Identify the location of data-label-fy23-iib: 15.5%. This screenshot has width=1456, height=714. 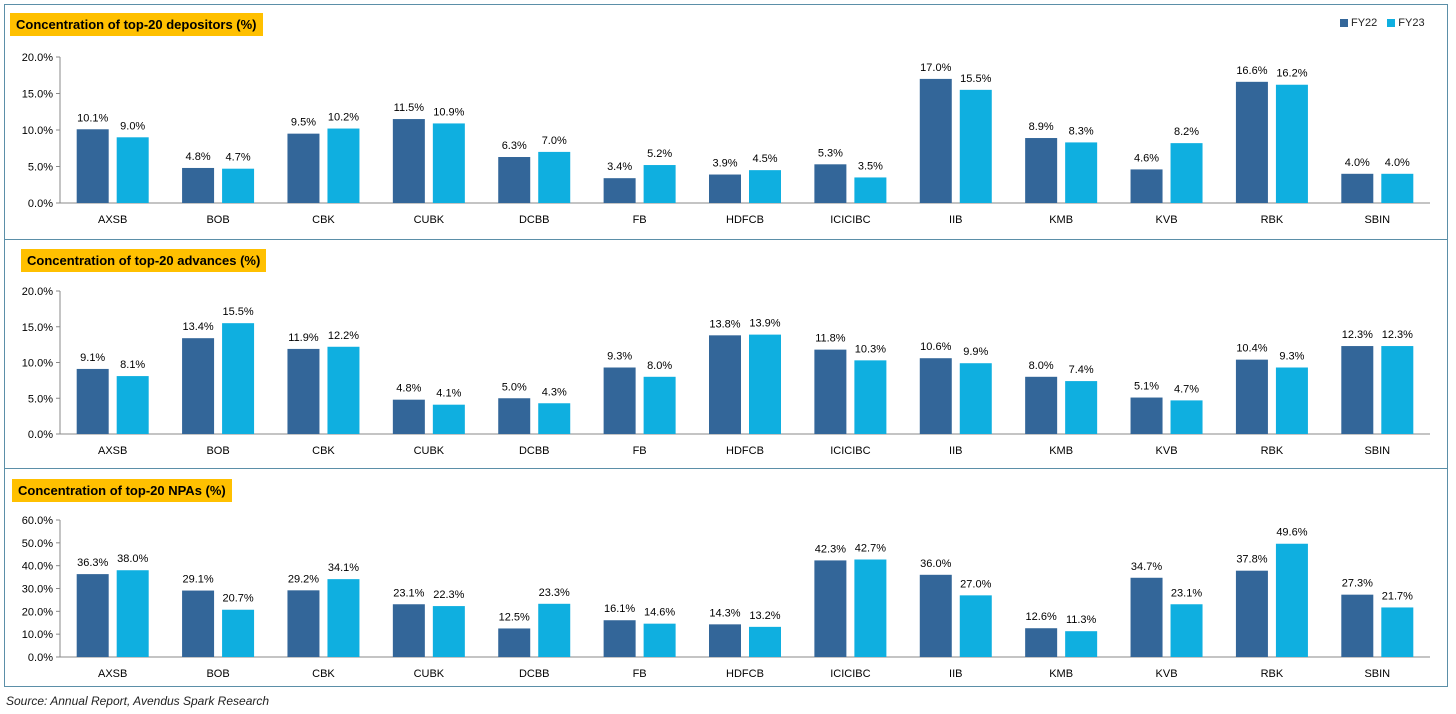
(975, 79).